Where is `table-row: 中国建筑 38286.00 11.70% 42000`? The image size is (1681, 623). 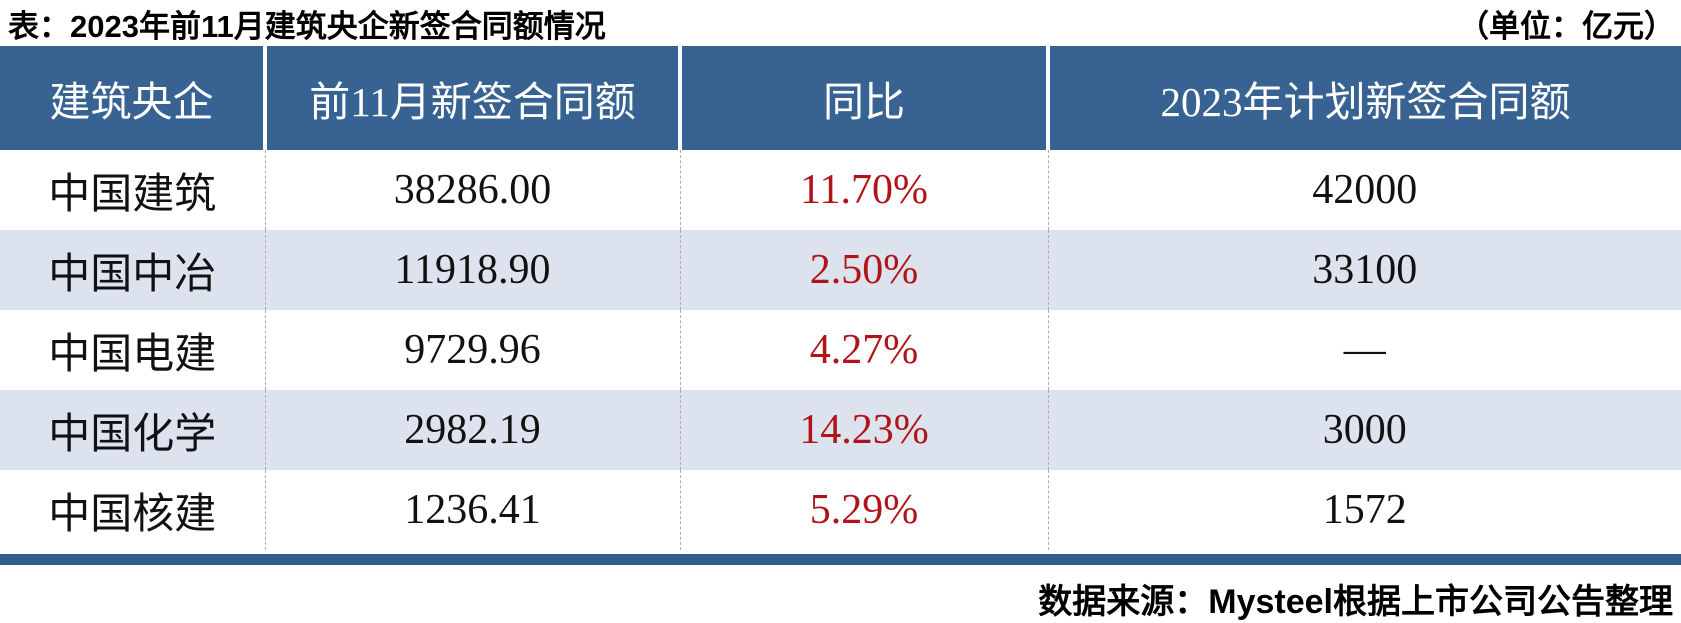 table-row: 中国建筑 38286.00 11.70% 42000 is located at coordinates (840, 190).